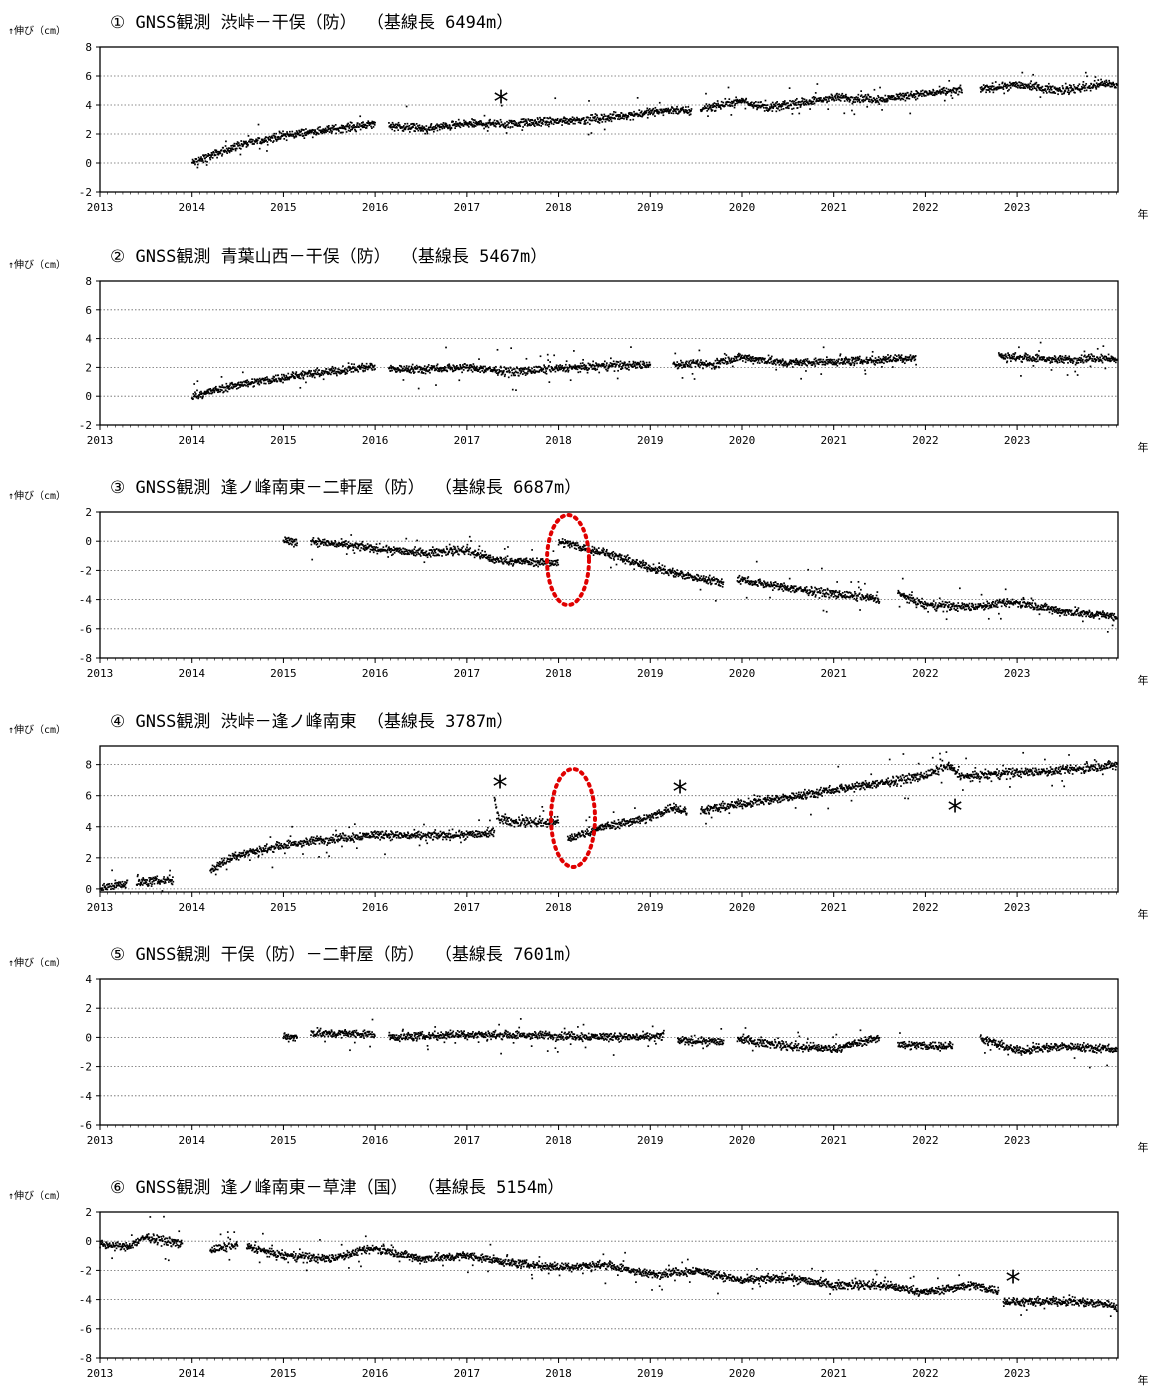 The image size is (1155, 1391). What do you see at coordinates (88, 367) in the screenshot?
I see `y-tick-label: 2` at bounding box center [88, 367].